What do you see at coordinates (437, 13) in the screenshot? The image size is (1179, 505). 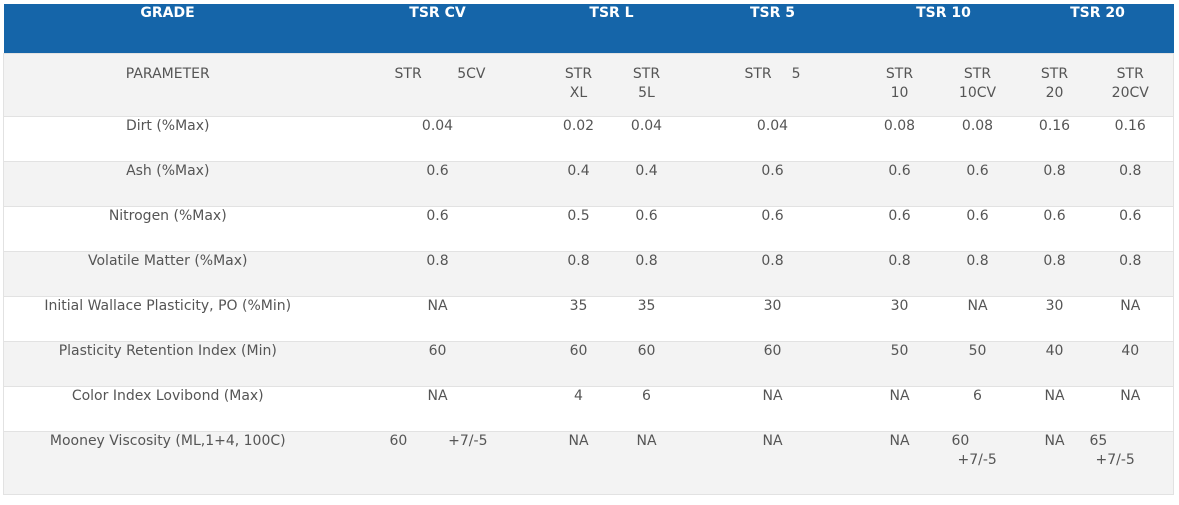 I see `header-tsr-cv: TSR CV` at bounding box center [437, 13].